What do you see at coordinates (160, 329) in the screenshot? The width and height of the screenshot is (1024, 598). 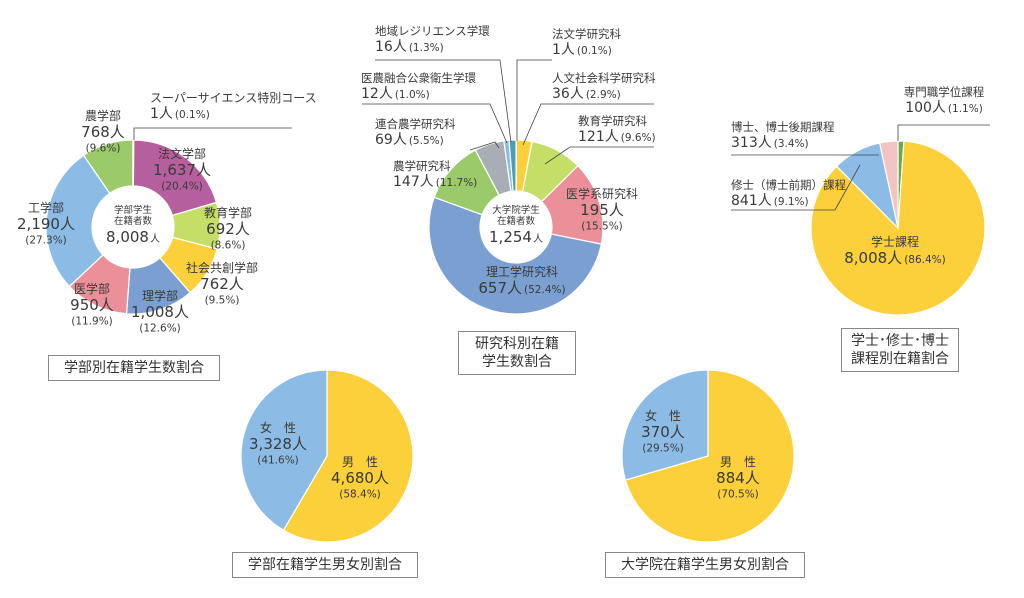 I see `chart0-label-3-pct: (12.6%)` at bounding box center [160, 329].